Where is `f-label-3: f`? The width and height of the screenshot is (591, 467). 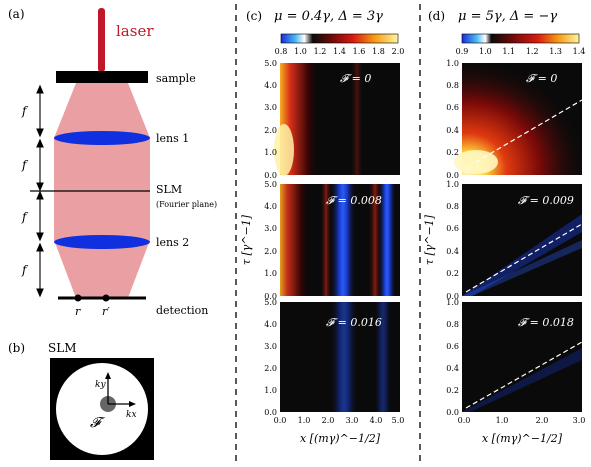 f-label-3: f is located at coordinates (25, 217).